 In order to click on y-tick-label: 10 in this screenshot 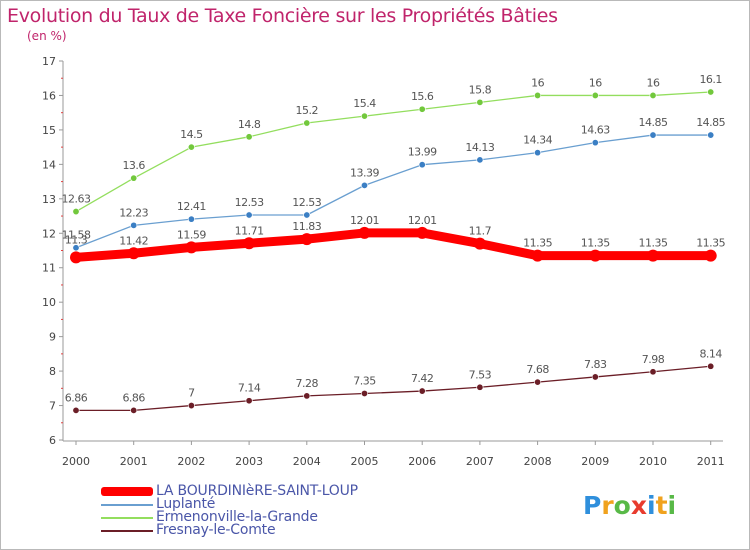, I will do `click(49, 302)`.